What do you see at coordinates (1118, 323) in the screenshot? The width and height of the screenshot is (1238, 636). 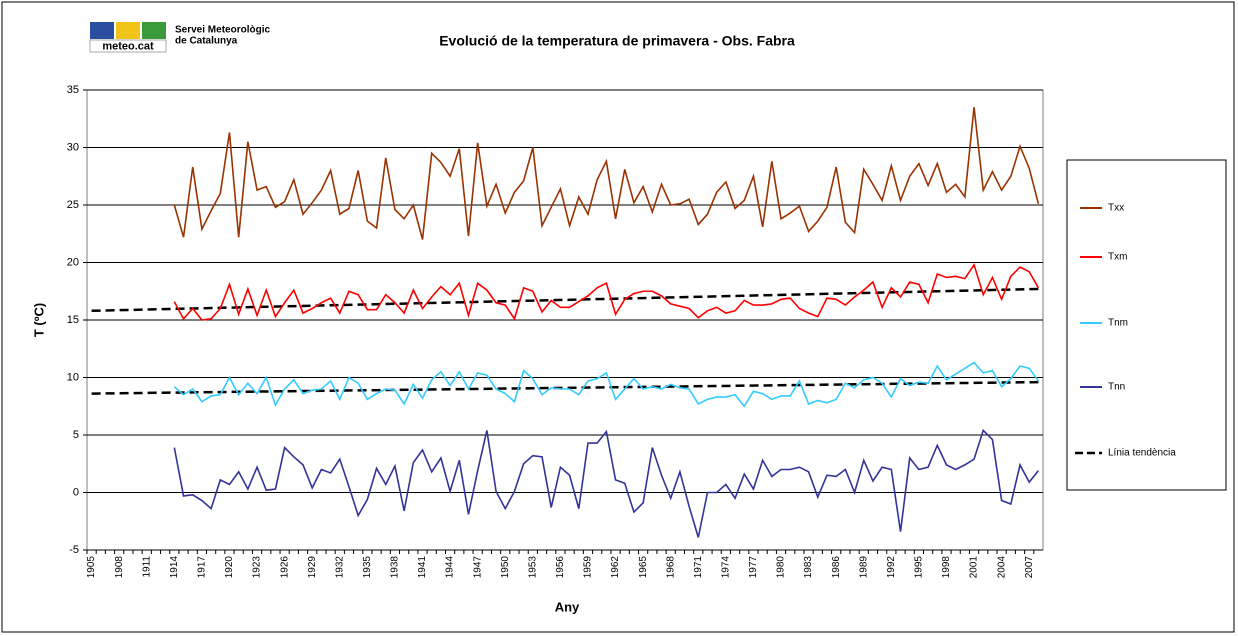 I see `legend-label: Tnm` at bounding box center [1118, 323].